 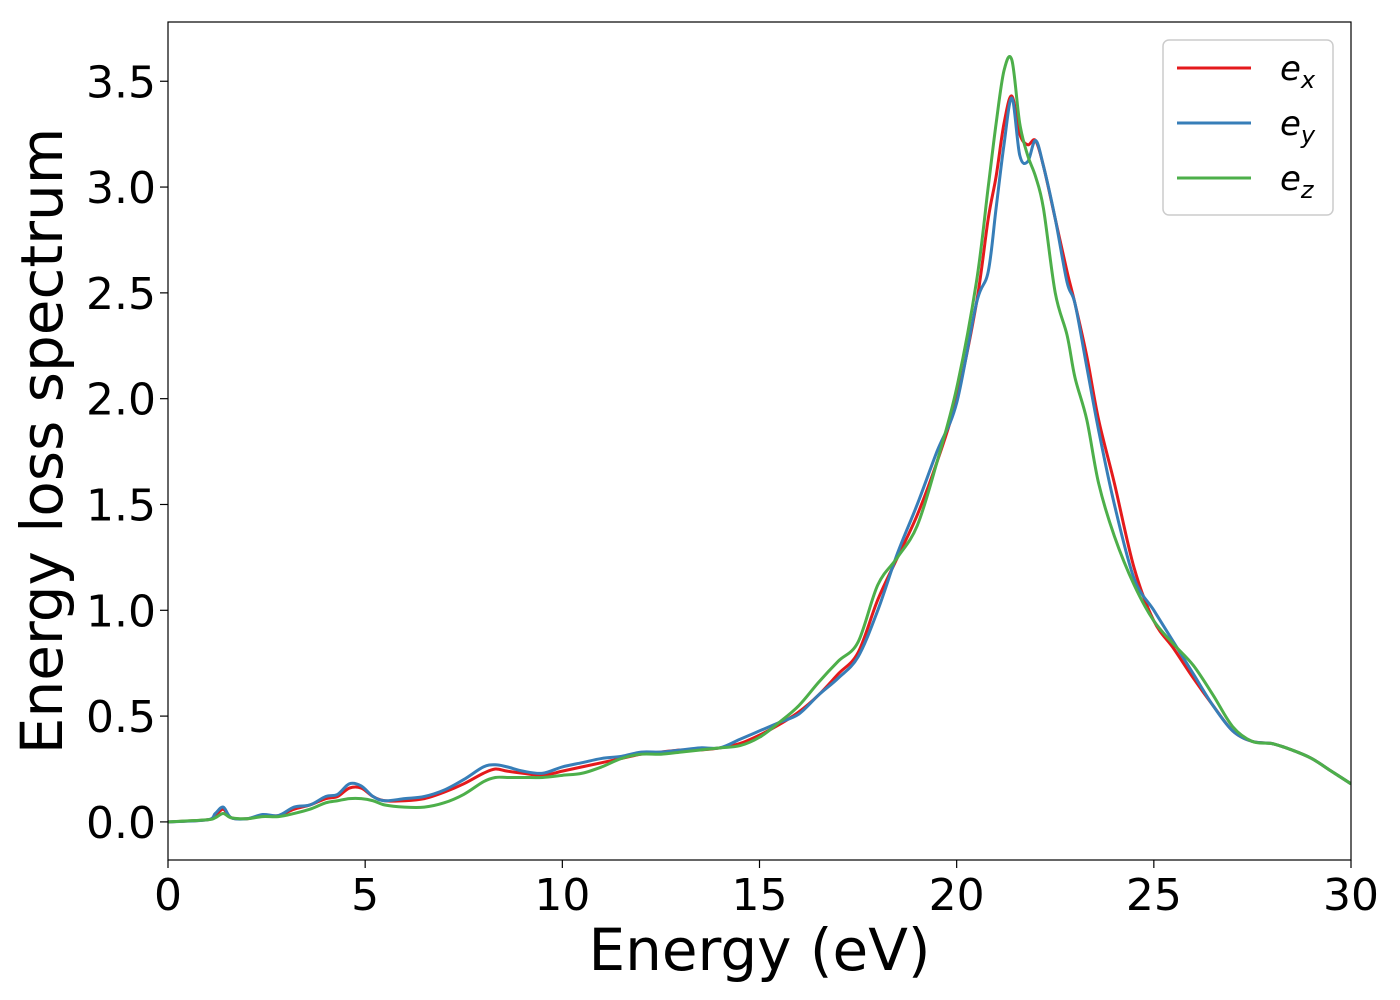 I want to click on y-tick-label: 1.0, so click(x=121, y=611).